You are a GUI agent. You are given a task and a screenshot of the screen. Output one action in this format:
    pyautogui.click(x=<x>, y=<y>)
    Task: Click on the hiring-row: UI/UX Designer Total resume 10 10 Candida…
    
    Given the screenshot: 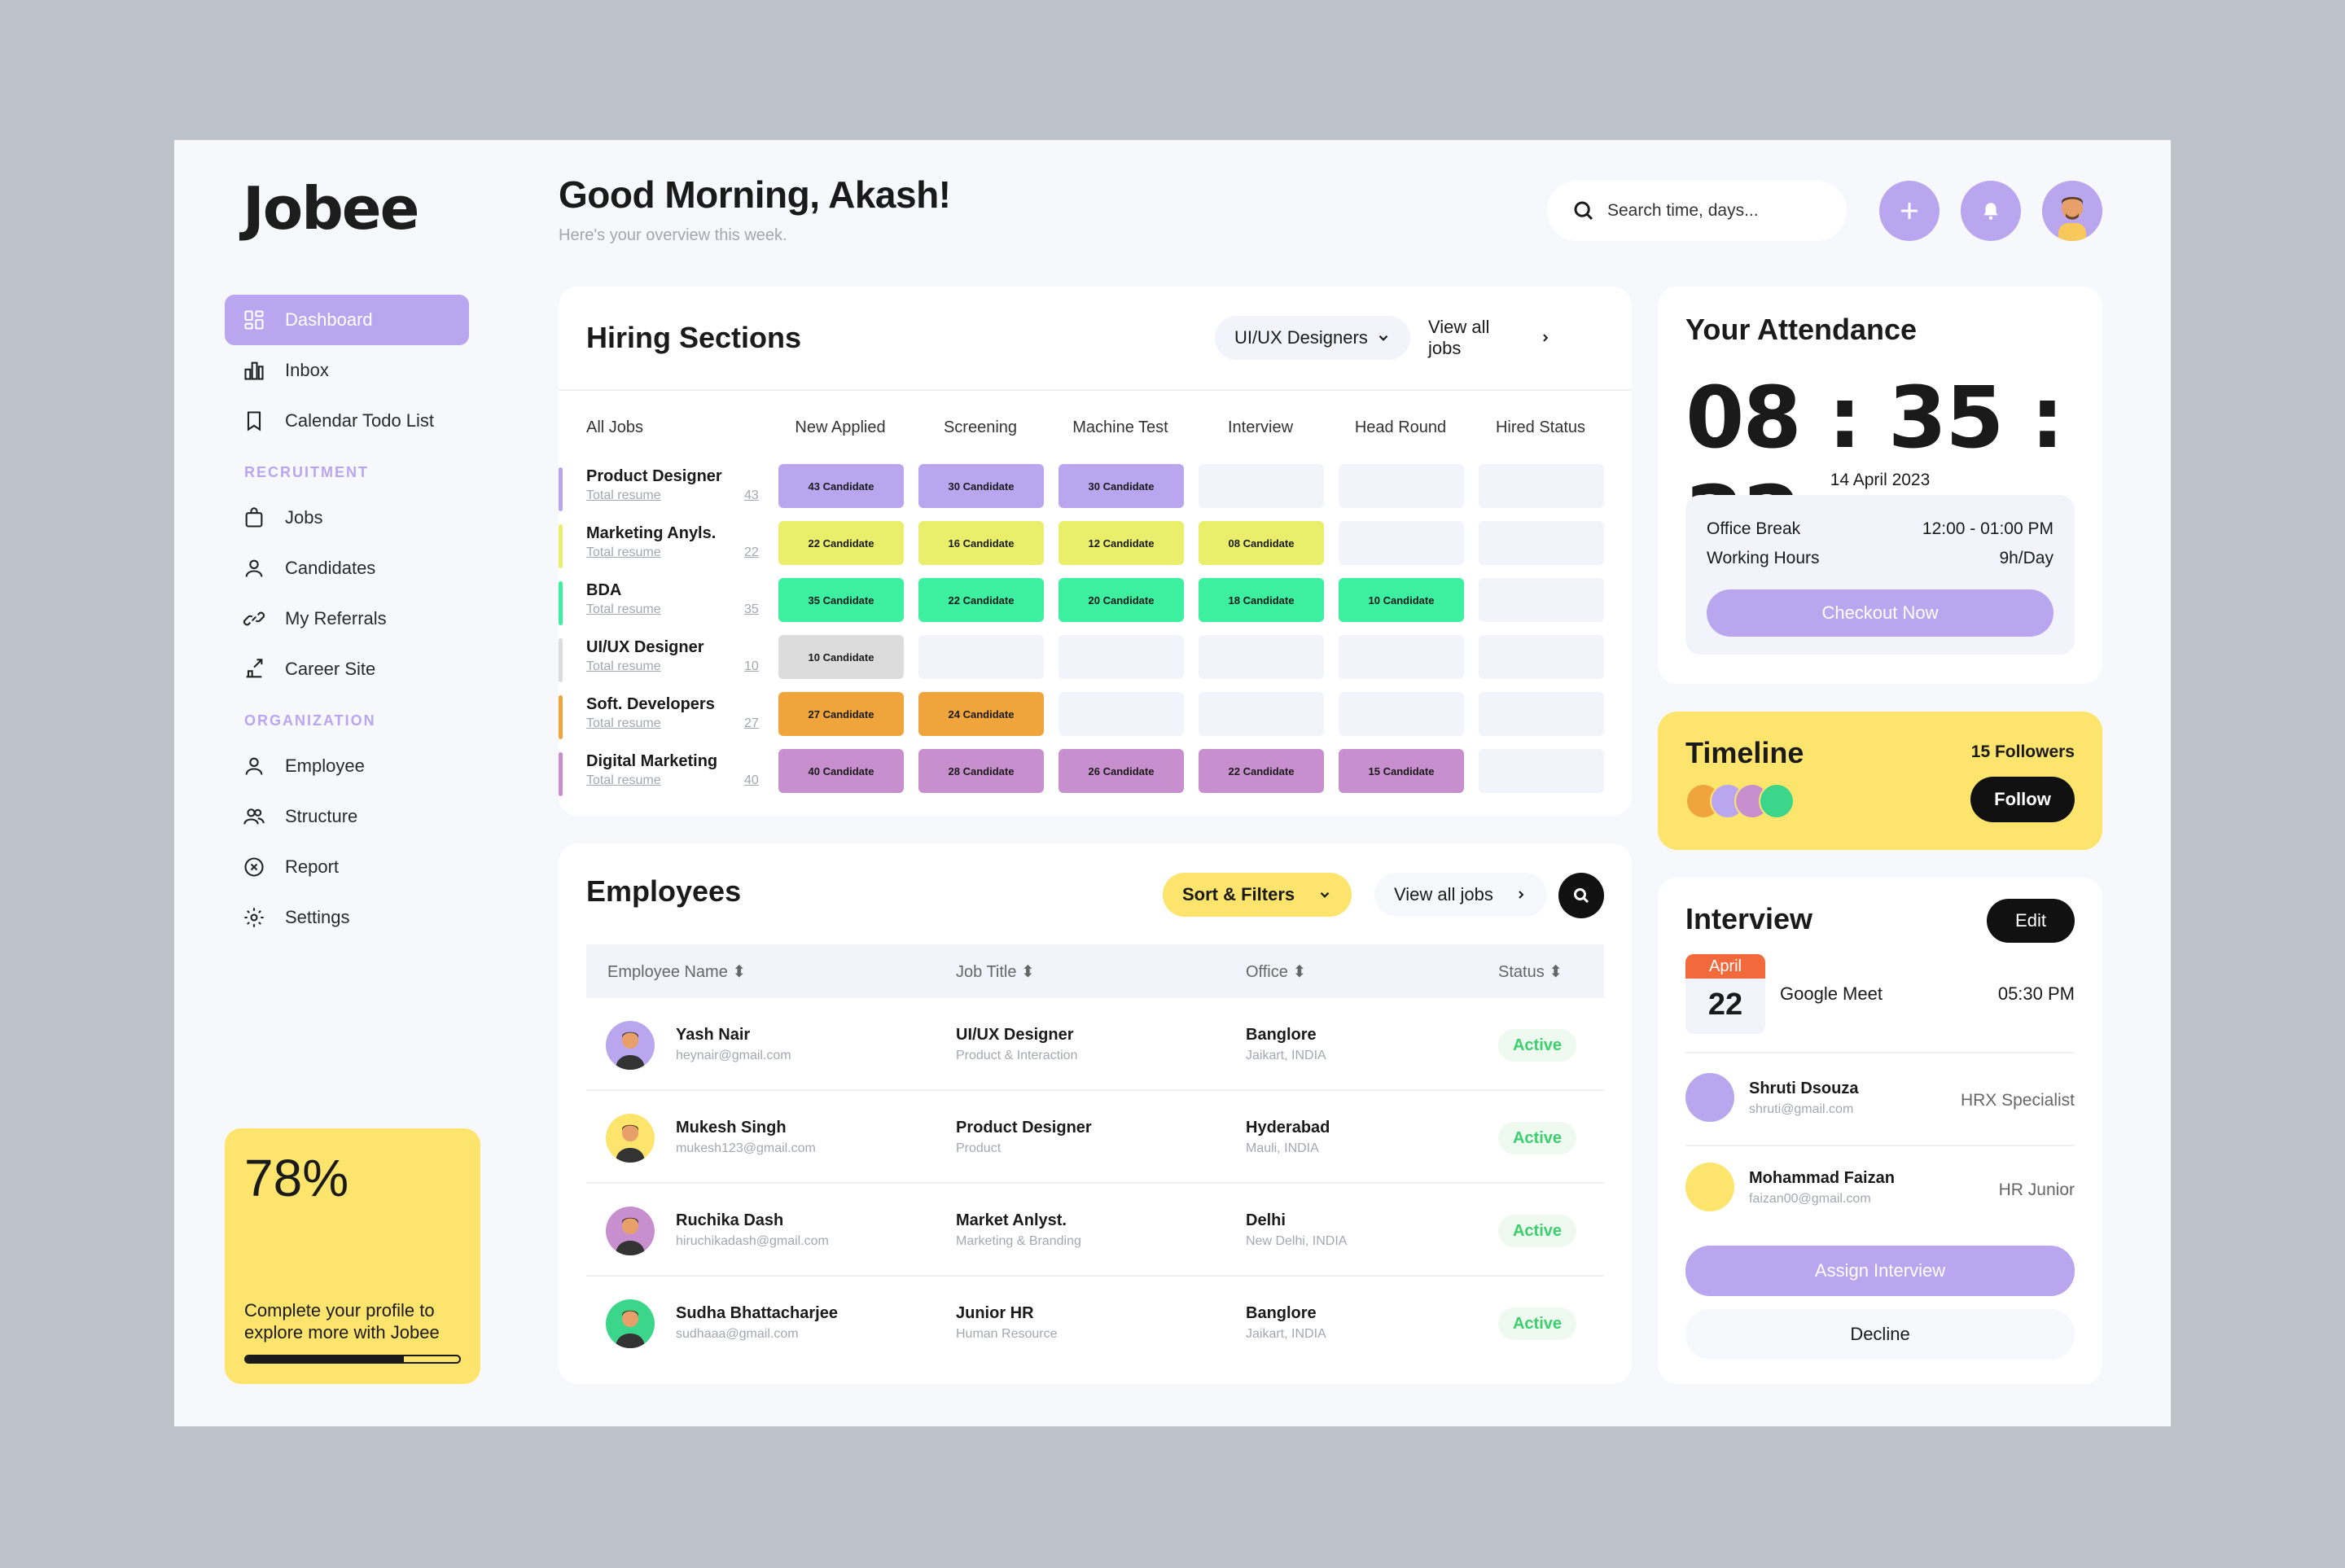 What is the action you would take?
    pyautogui.click(x=1096, y=660)
    